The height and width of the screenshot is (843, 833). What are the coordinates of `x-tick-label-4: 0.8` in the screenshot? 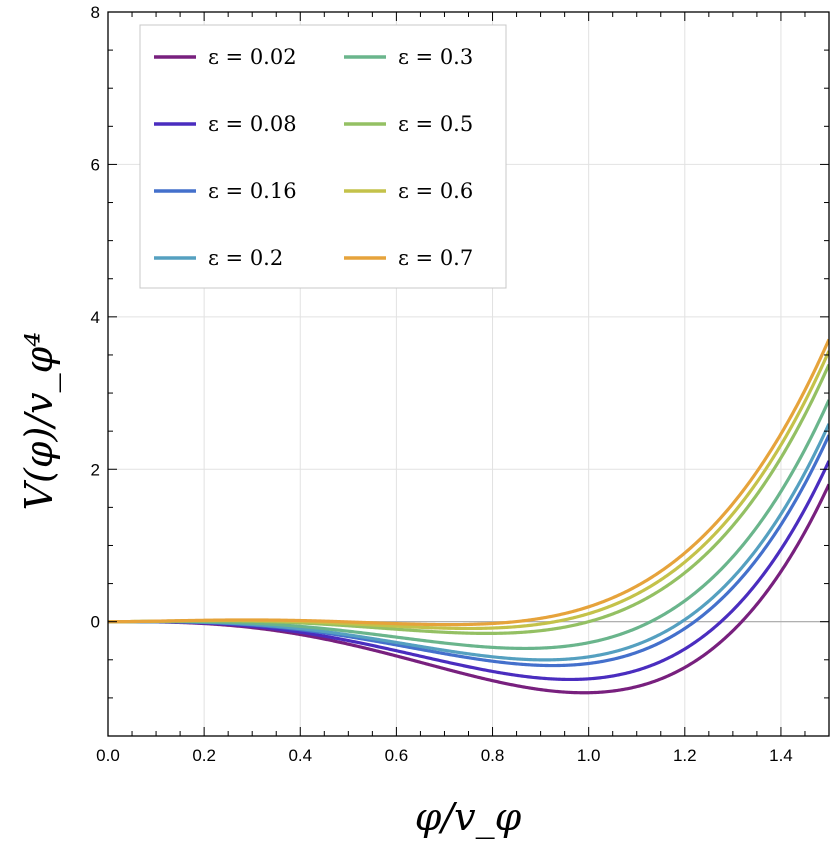 It's located at (493, 755).